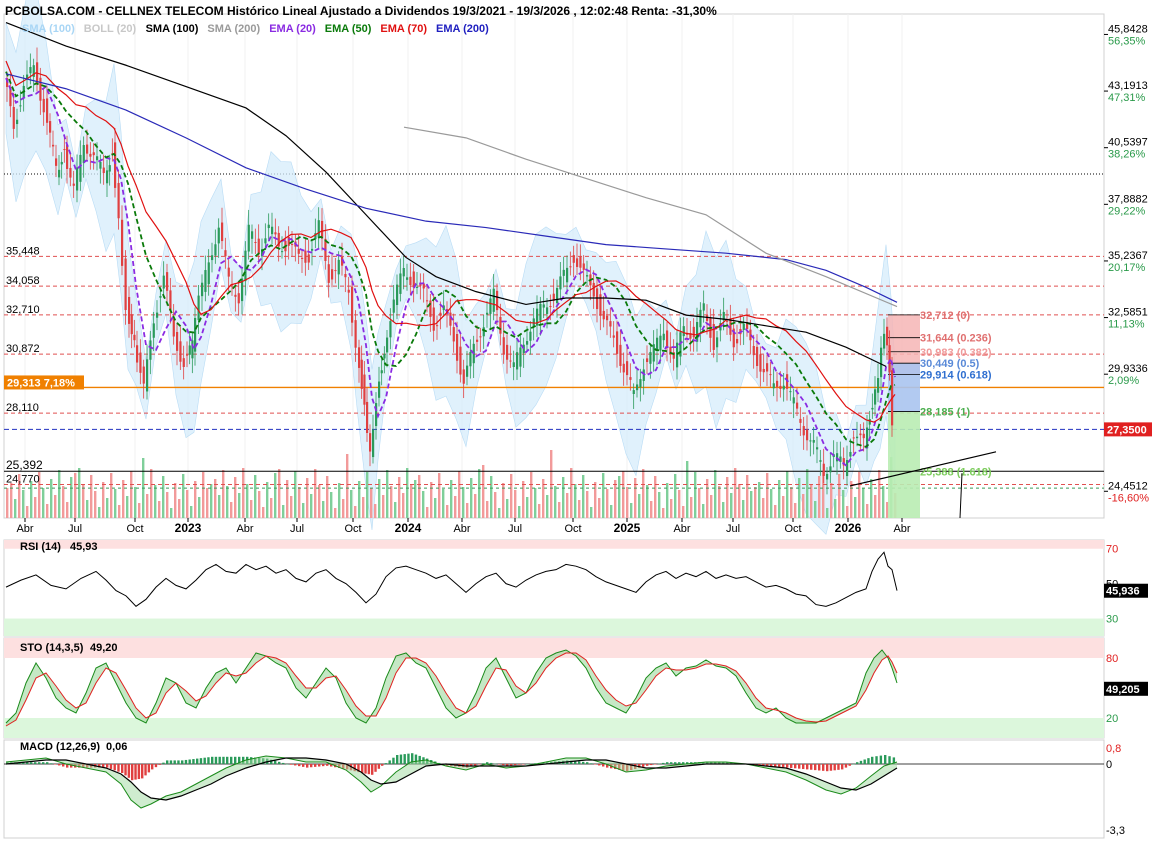  I want to click on x-tick-label: Abr, so click(24, 529).